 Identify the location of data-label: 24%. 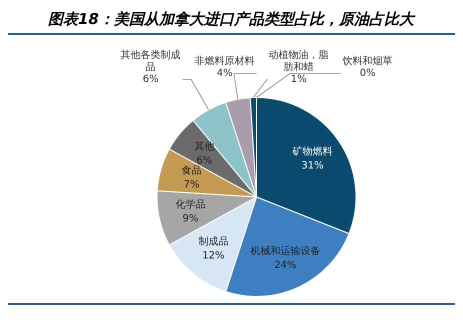
(285, 265).